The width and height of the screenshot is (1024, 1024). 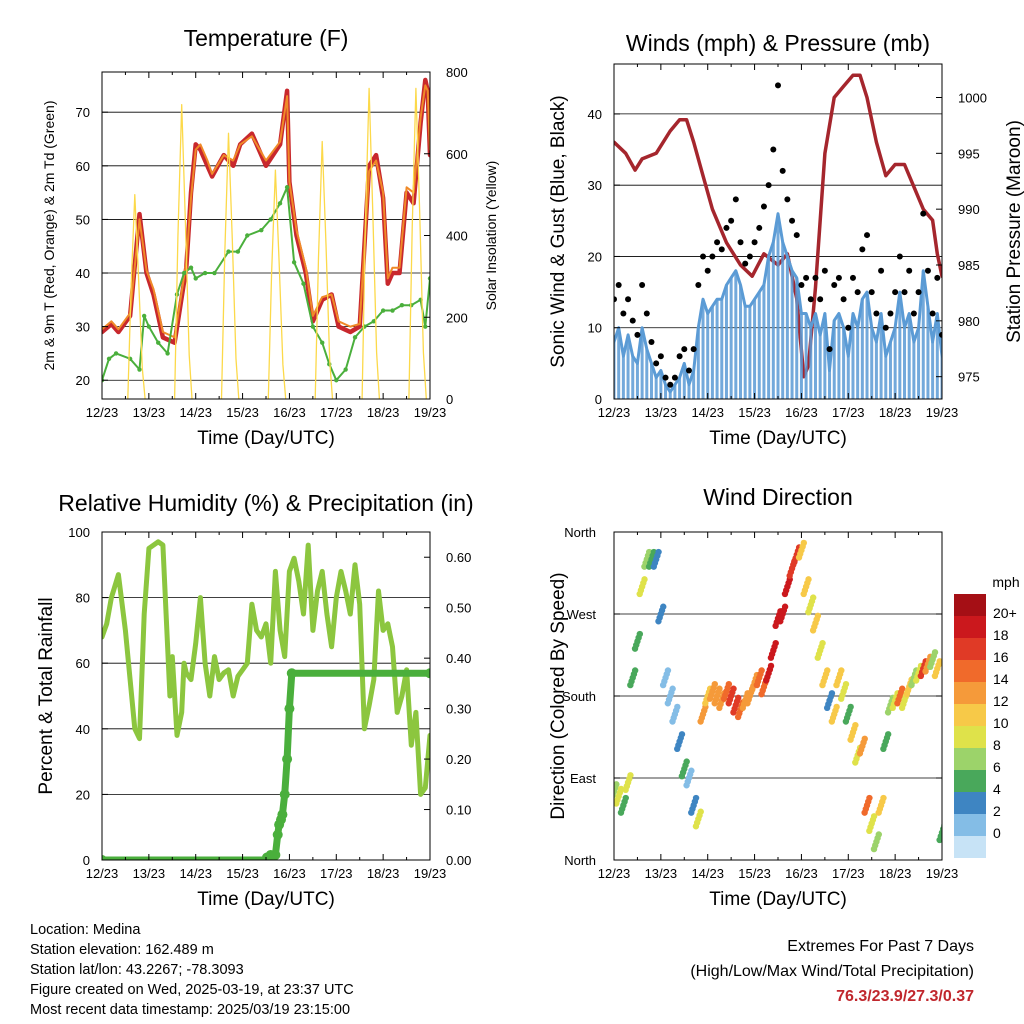 I want to click on extremes-subtitle: (High/Low/Max Wind/Total Precipitation), so click(x=832, y=971).